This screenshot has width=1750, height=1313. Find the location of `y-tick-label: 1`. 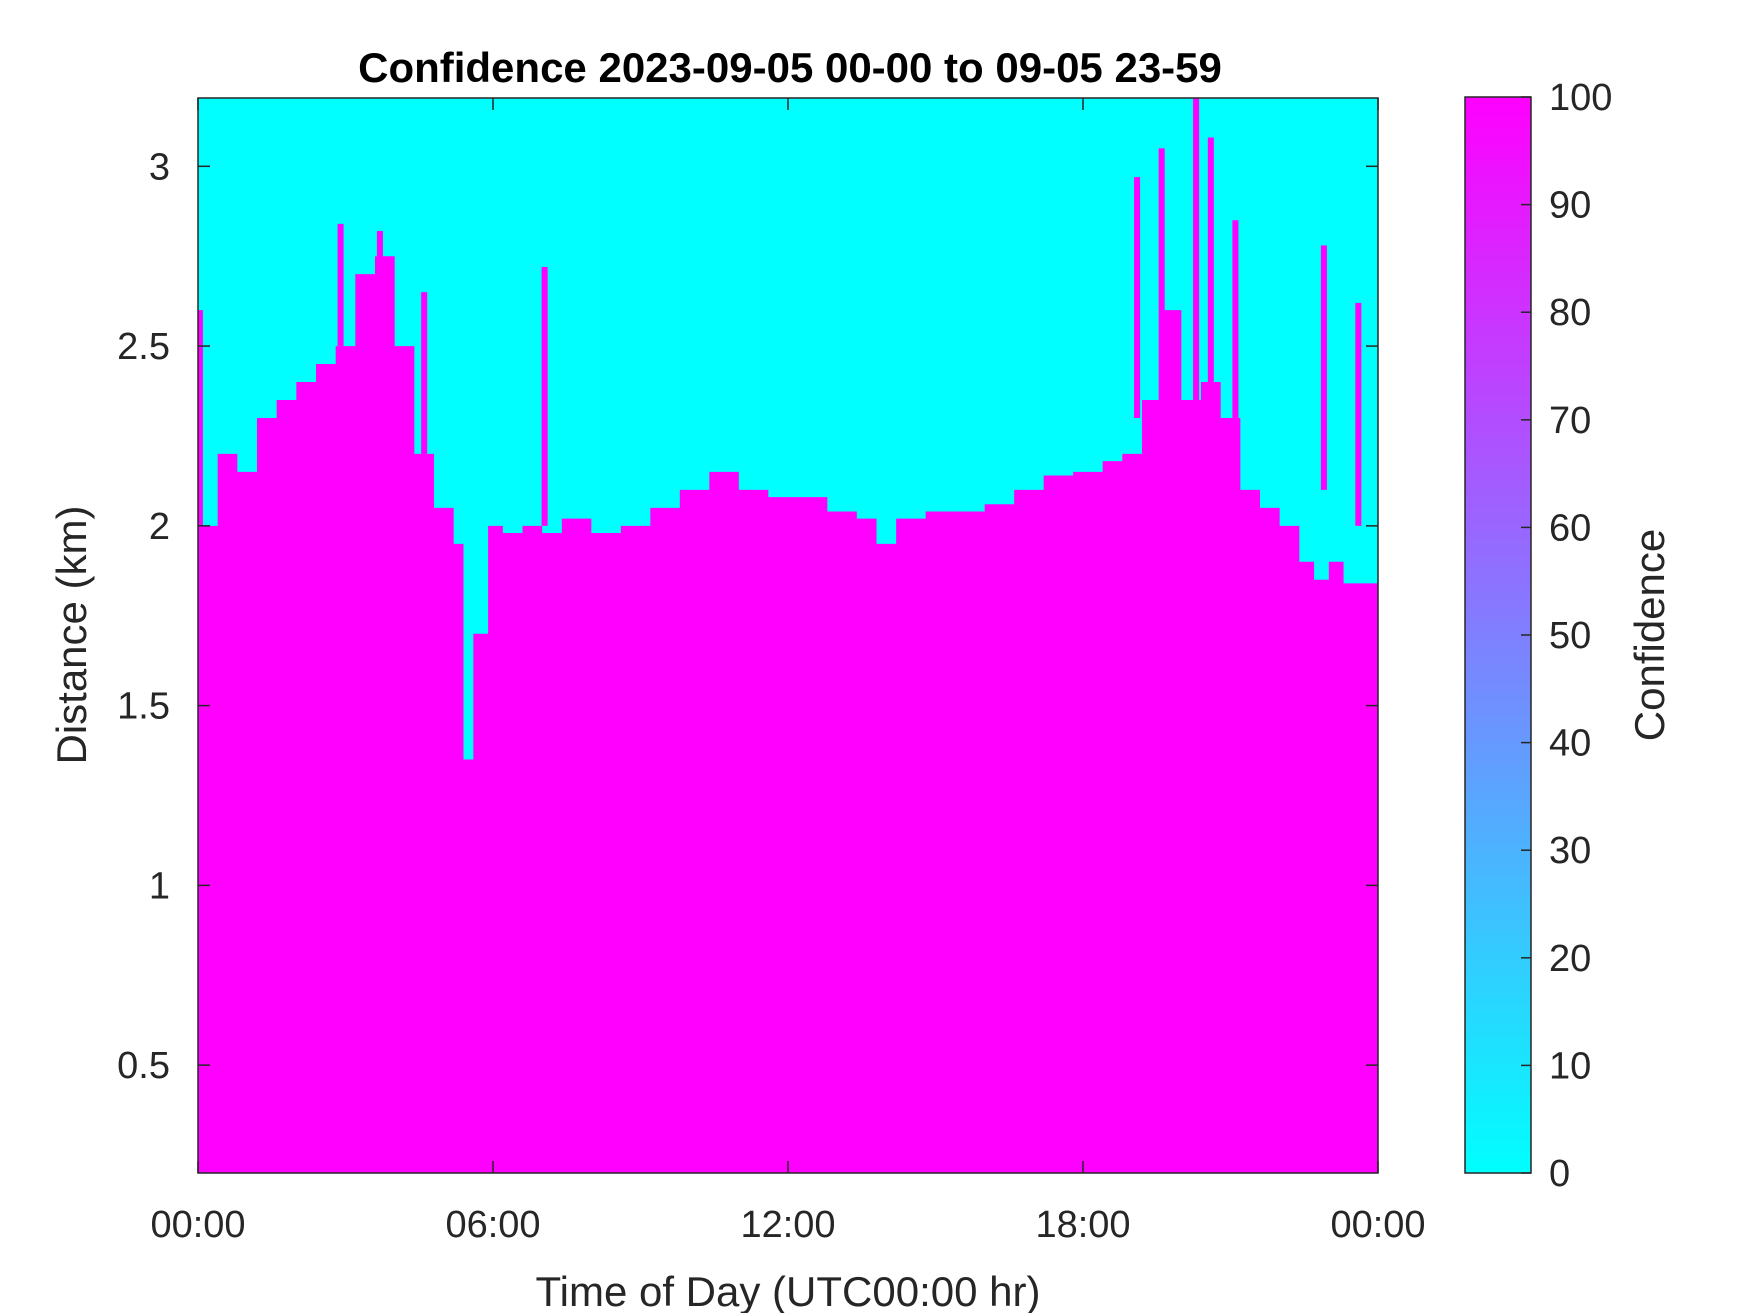

y-tick-label: 1 is located at coordinates (159, 886).